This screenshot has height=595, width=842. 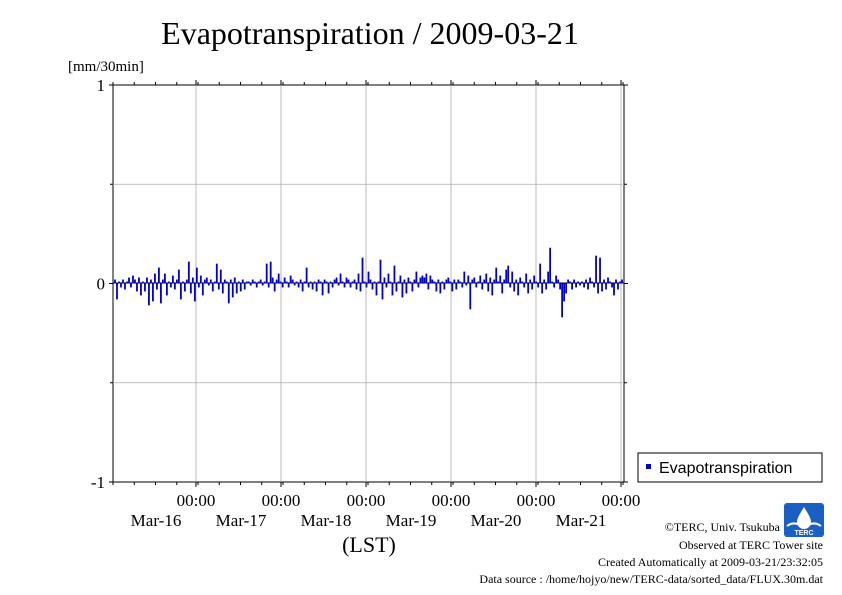 I want to click on terc-logo-text: TERC, so click(x=803, y=533).